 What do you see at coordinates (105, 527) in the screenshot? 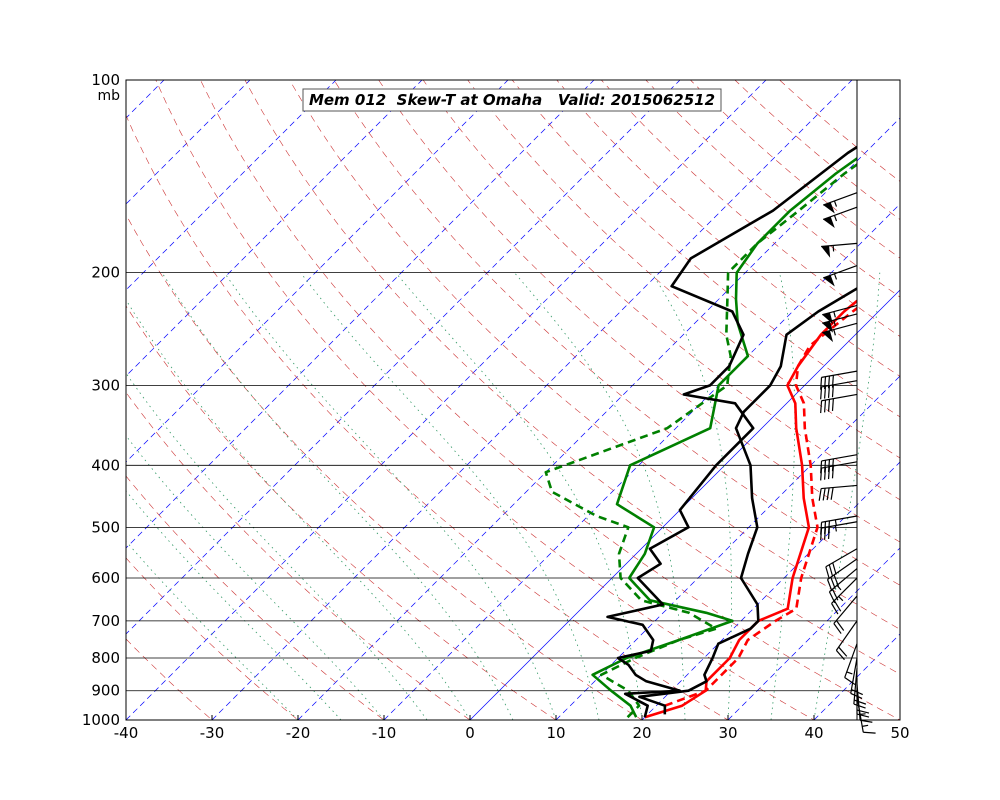
I see `pressure-tick-label: 500` at bounding box center [105, 527].